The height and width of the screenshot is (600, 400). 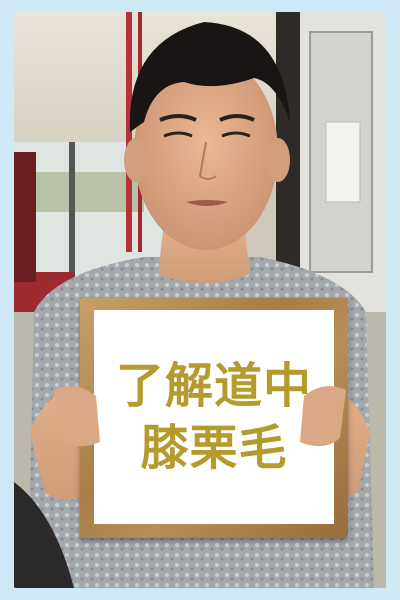 What do you see at coordinates (89, 192) in the screenshot?
I see `window-greenery` at bounding box center [89, 192].